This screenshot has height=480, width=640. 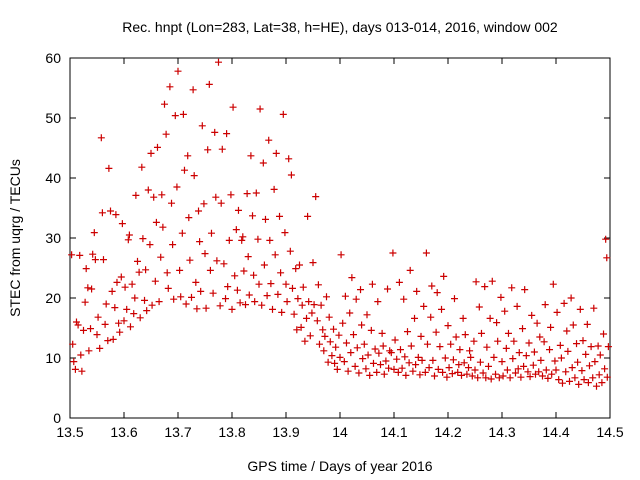 What do you see at coordinates (57, 418) in the screenshot?
I see `y-tick-label: 0` at bounding box center [57, 418].